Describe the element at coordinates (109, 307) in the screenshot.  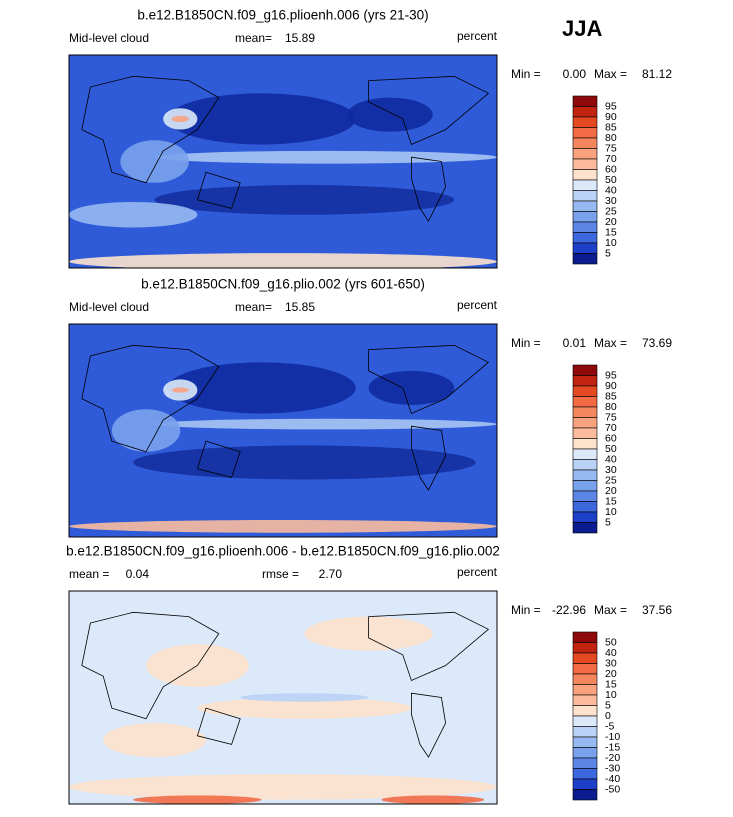
I see `variable-label: Mid-level cloud` at that location.